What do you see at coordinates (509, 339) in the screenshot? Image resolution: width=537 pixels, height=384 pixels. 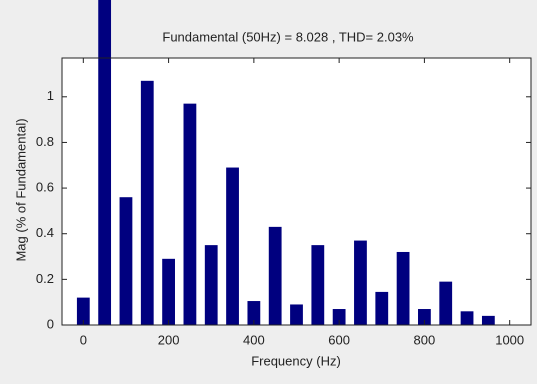 I see `x-tick-label: 1000` at bounding box center [509, 339].